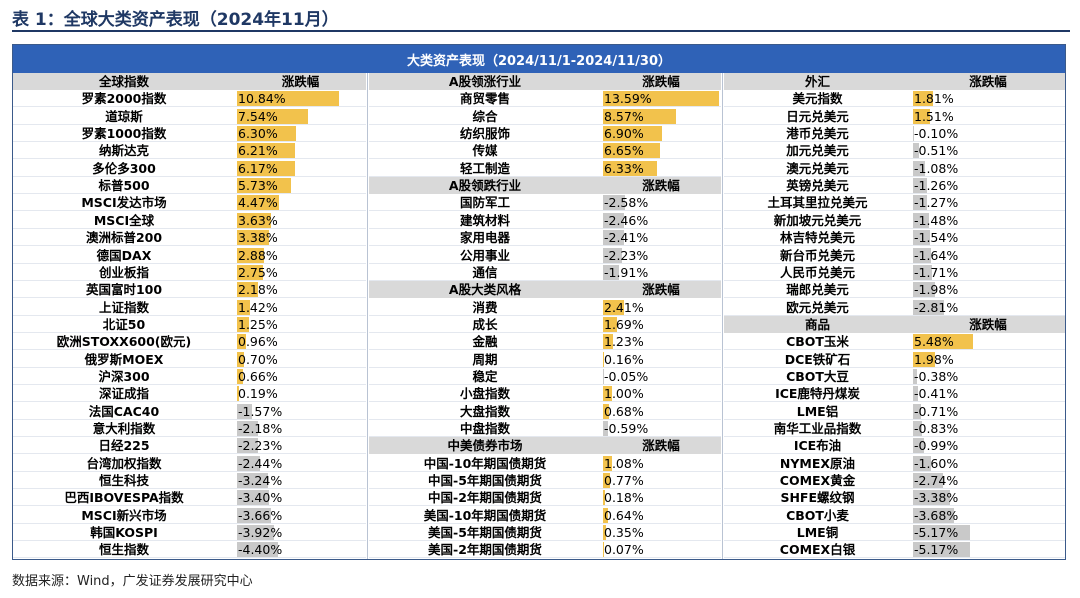  Describe the element at coordinates (123, 550) in the screenshot. I see `asset-name: 恒生指数` at that location.